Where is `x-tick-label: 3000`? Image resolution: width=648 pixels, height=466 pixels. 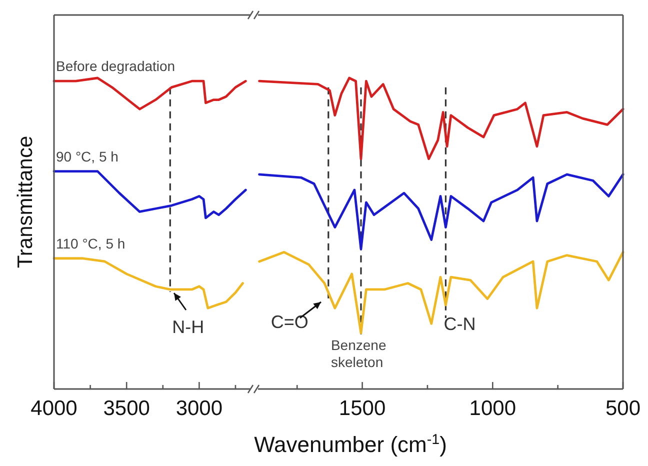 x-tick-label: 3000 is located at coordinates (199, 408).